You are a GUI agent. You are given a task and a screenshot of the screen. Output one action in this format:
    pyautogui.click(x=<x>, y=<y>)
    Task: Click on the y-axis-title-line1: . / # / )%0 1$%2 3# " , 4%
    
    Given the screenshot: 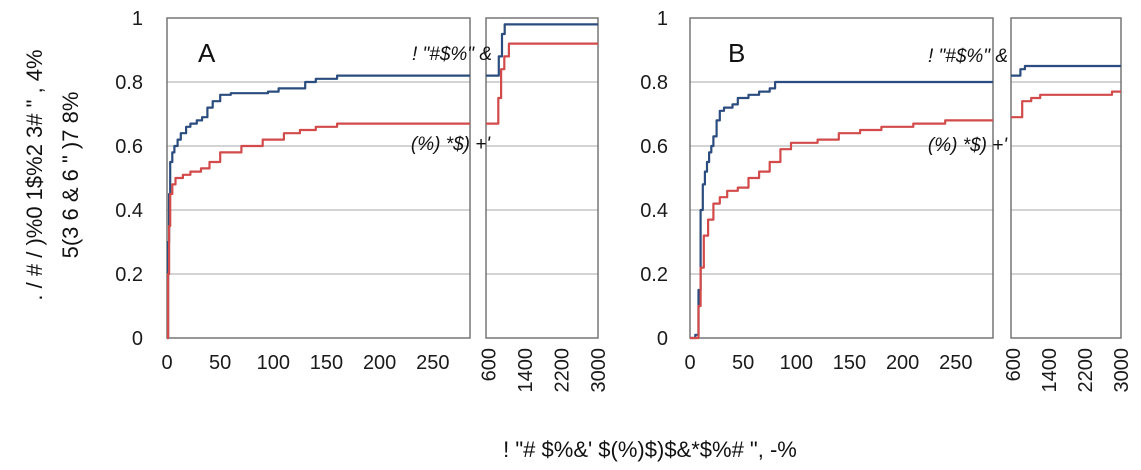 What is the action you would take?
    pyautogui.click(x=34, y=174)
    